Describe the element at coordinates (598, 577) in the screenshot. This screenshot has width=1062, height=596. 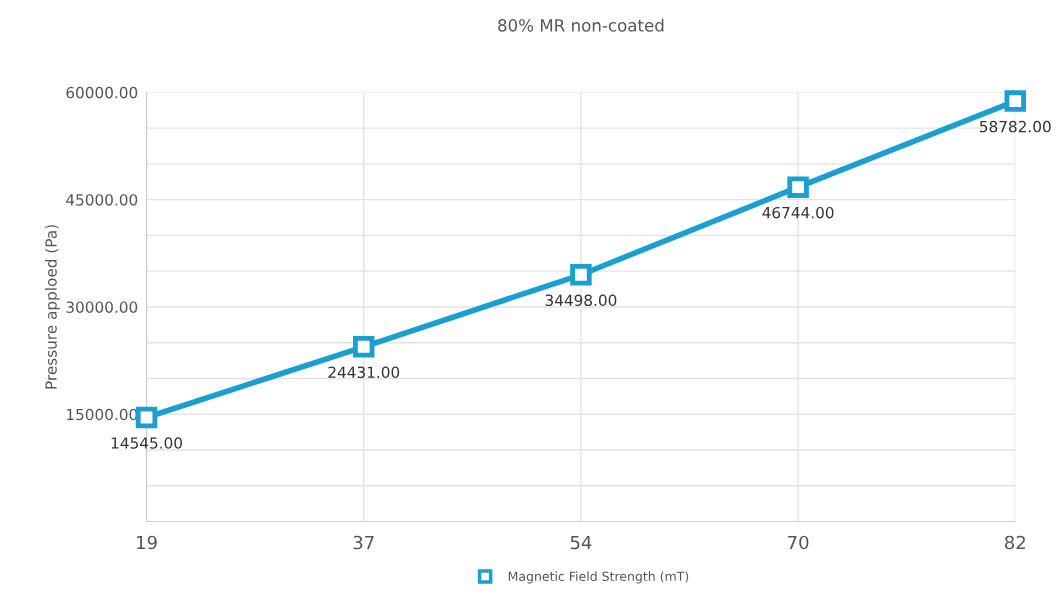
I see `legend-label: Magnetic Field Strength (mT)` at that location.